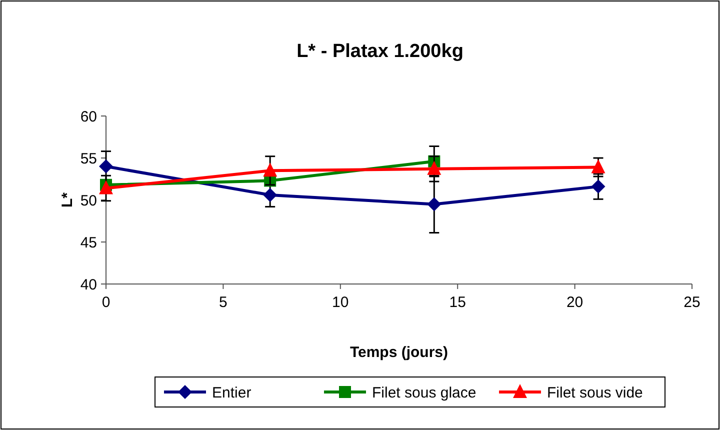  Describe the element at coordinates (399, 352) in the screenshot. I see `x-axis-title: Temps (jours)` at that location.